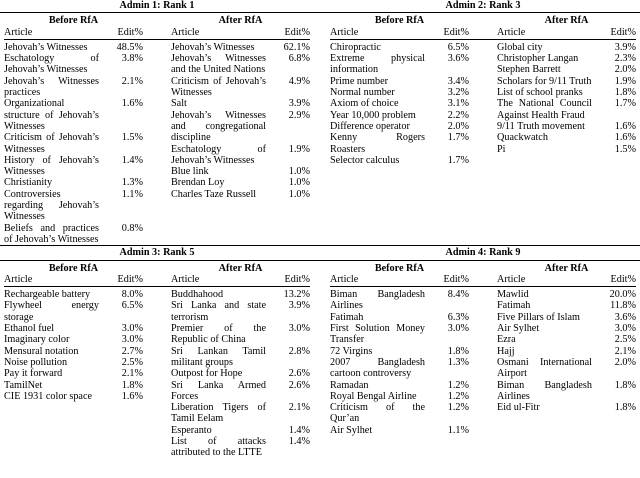 The width and height of the screenshot is (640, 478). What do you see at coordinates (625, 317) in the screenshot?
I see `edit-percent: 3.6%` at bounding box center [625, 317].